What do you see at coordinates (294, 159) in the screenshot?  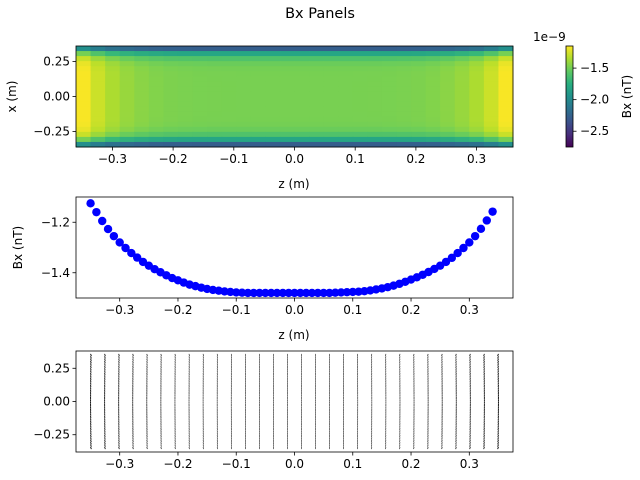 I see `x-tick-label: 0.0` at bounding box center [294, 159].